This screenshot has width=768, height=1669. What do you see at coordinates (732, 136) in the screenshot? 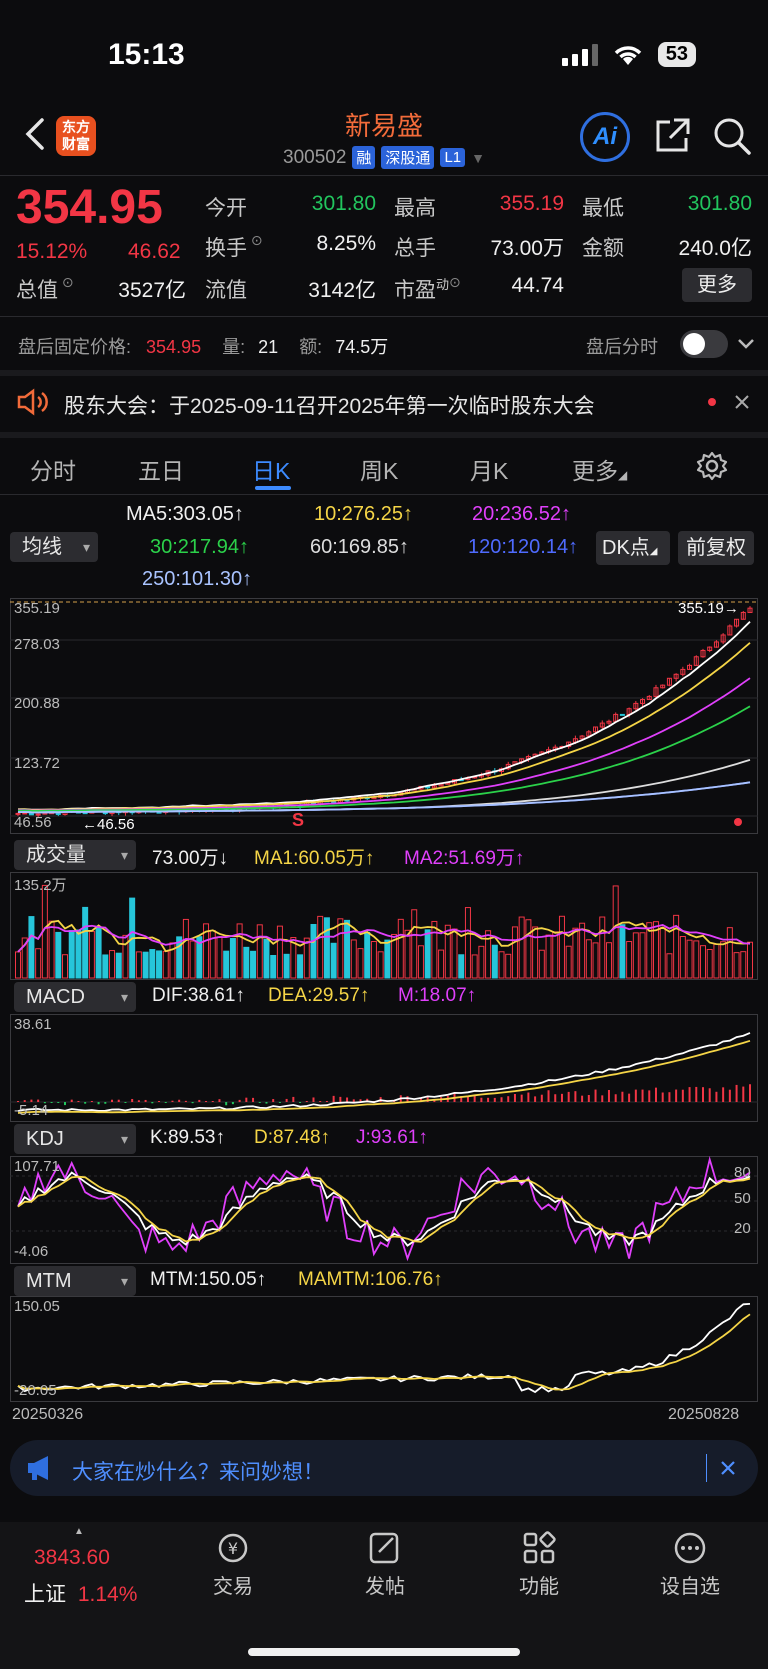
I see `search-icon` at bounding box center [732, 136].